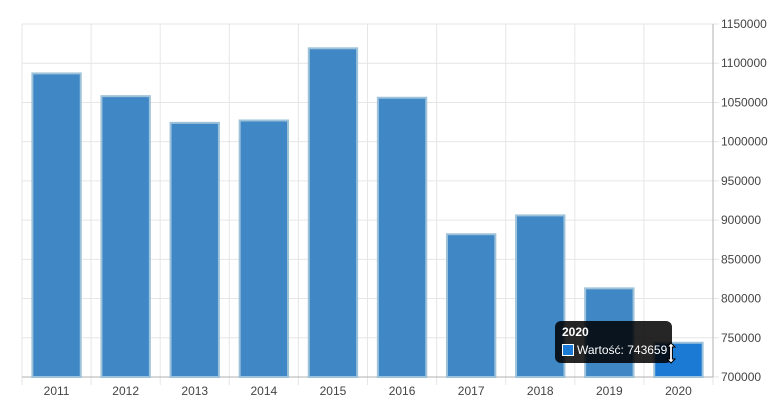  I want to click on mouse-cursor-icon, so click(671, 353).